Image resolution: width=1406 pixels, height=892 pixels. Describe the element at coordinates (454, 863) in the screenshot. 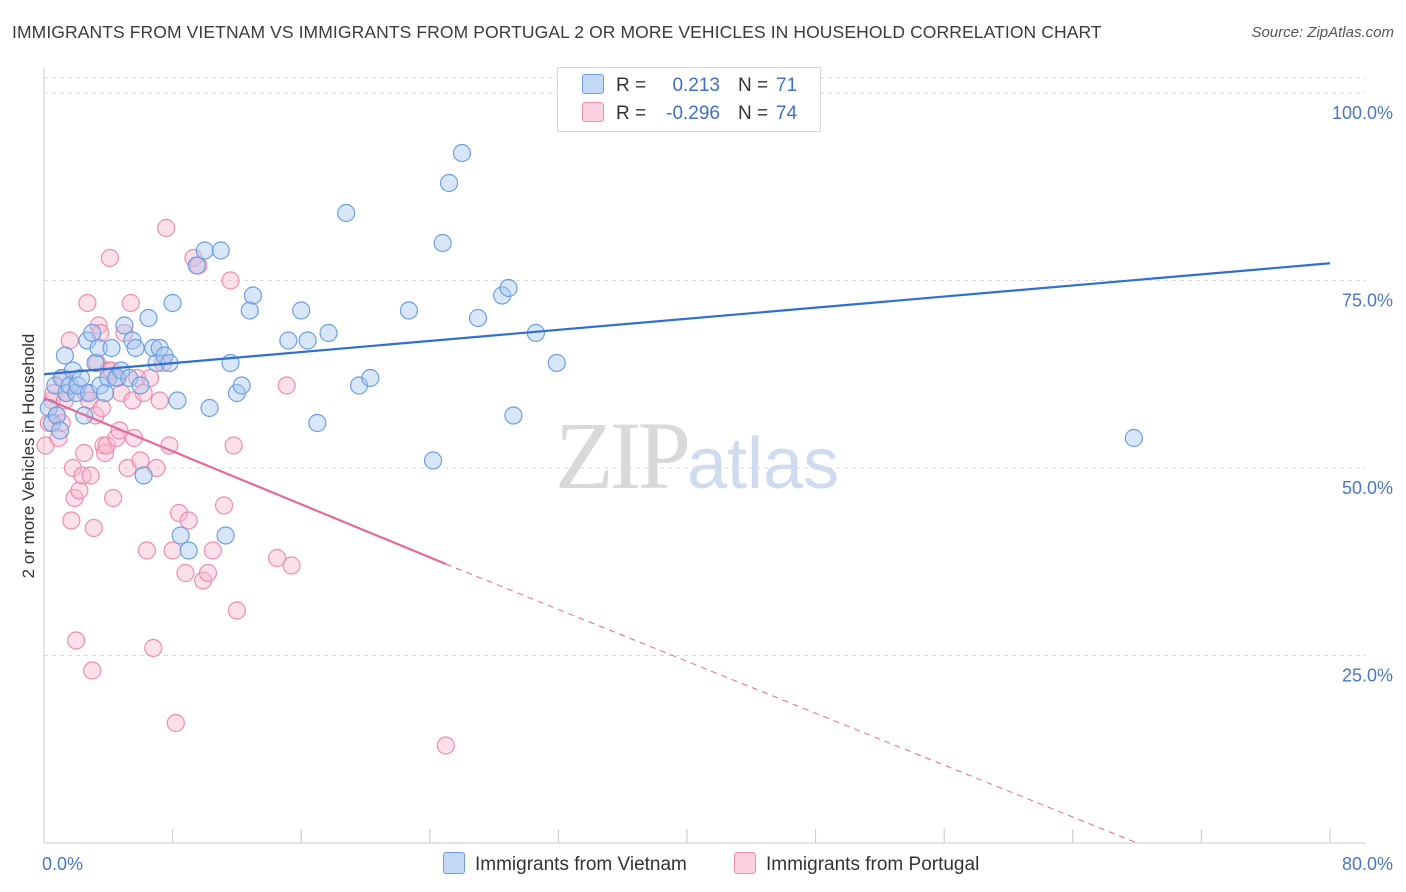

I see `vietnam-legend-swatch-icon` at that location.